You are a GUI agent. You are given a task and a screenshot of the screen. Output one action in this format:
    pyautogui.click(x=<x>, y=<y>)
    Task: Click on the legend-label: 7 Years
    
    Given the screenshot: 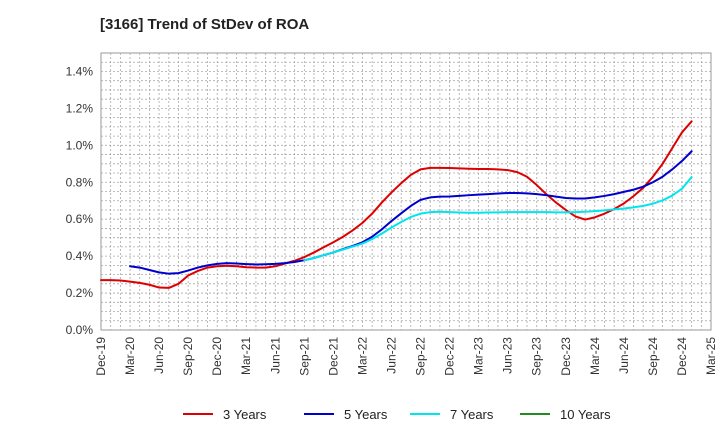 What is the action you would take?
    pyautogui.click(x=472, y=414)
    